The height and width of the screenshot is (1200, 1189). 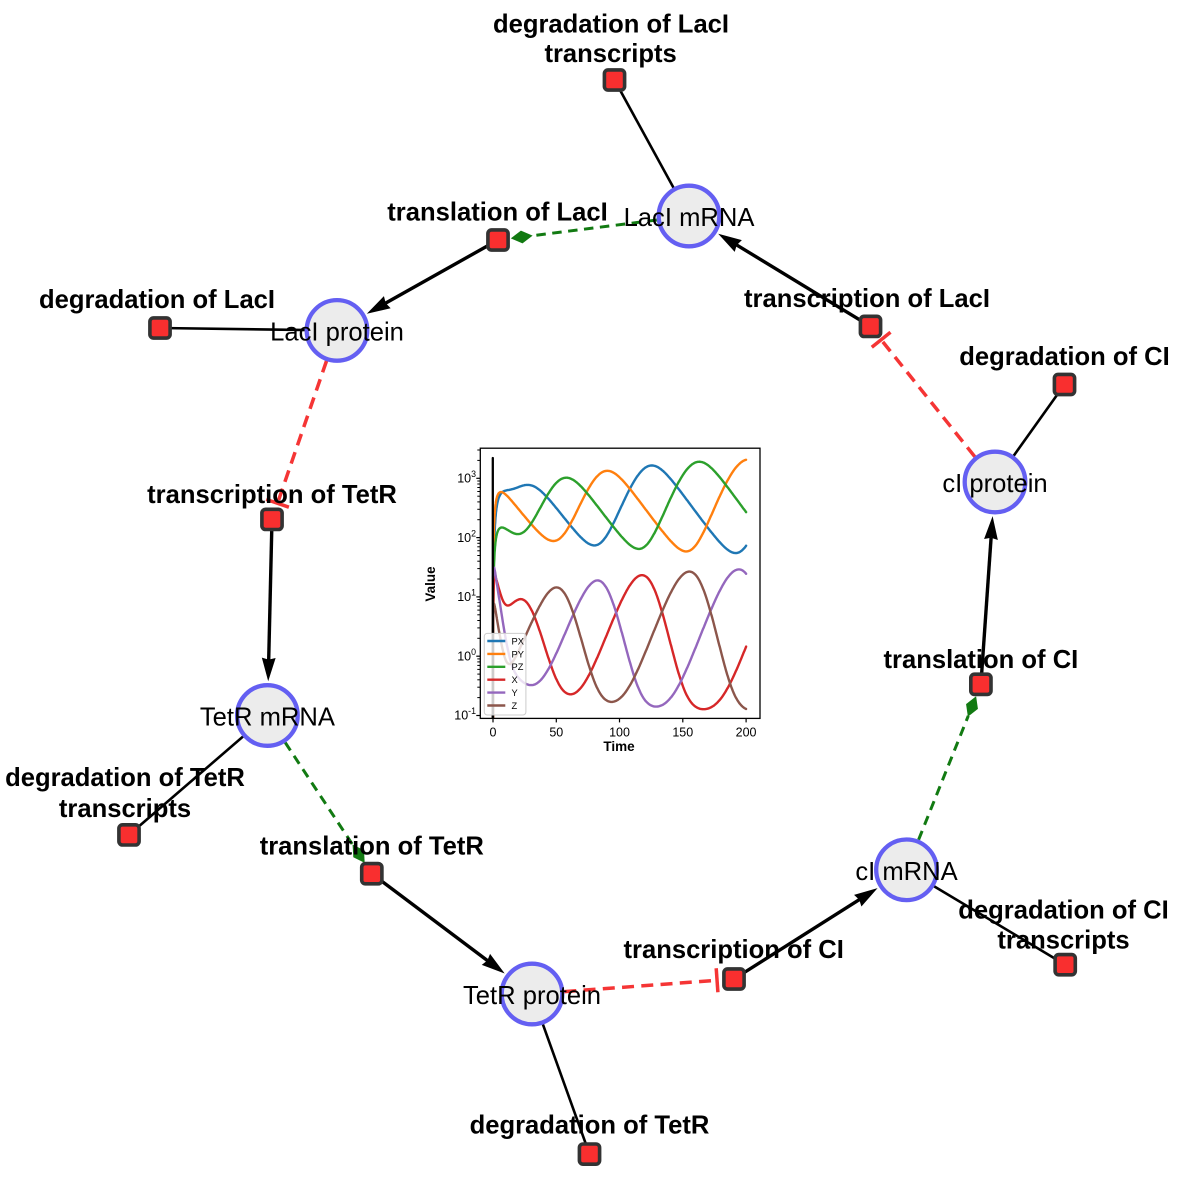 I want to click on svg-text: cI protein, so click(x=994, y=484).